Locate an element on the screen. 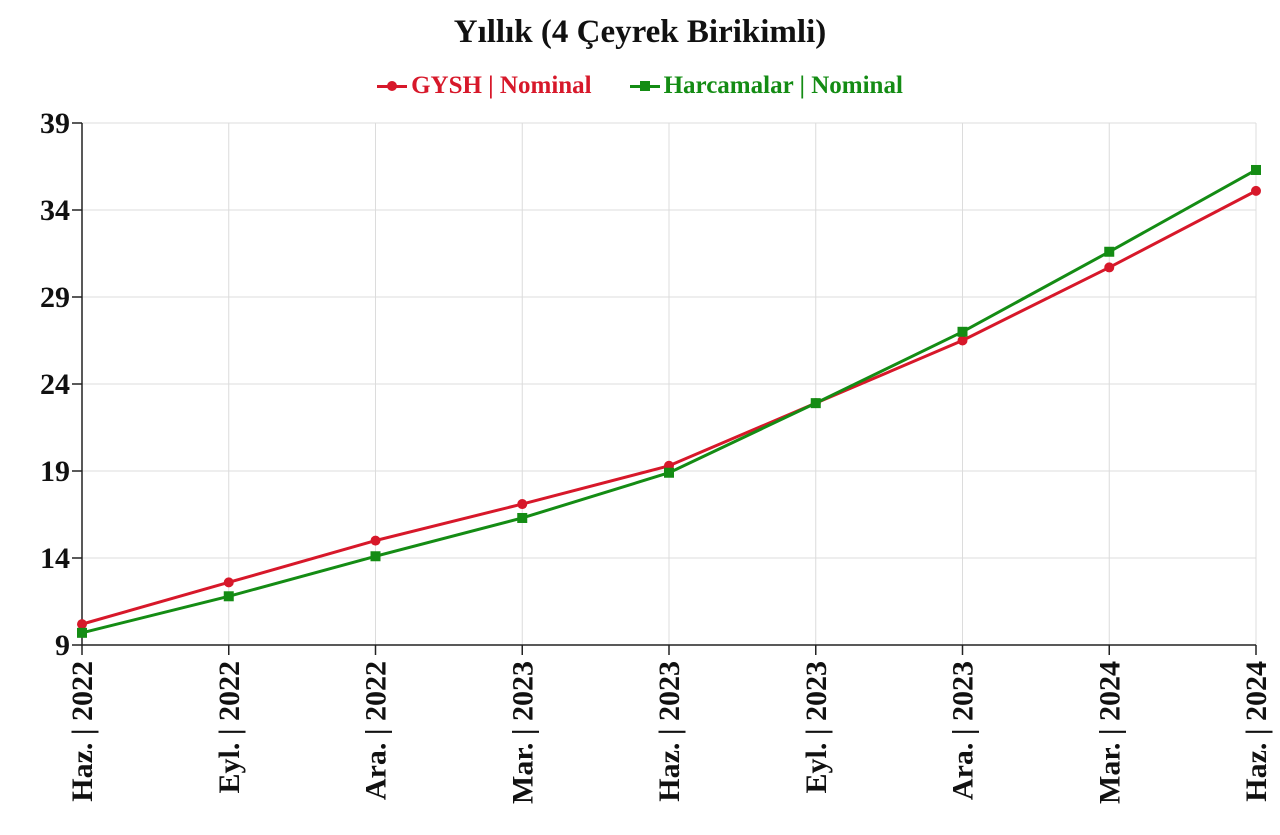  legend-swatch-gysh is located at coordinates (392, 86).